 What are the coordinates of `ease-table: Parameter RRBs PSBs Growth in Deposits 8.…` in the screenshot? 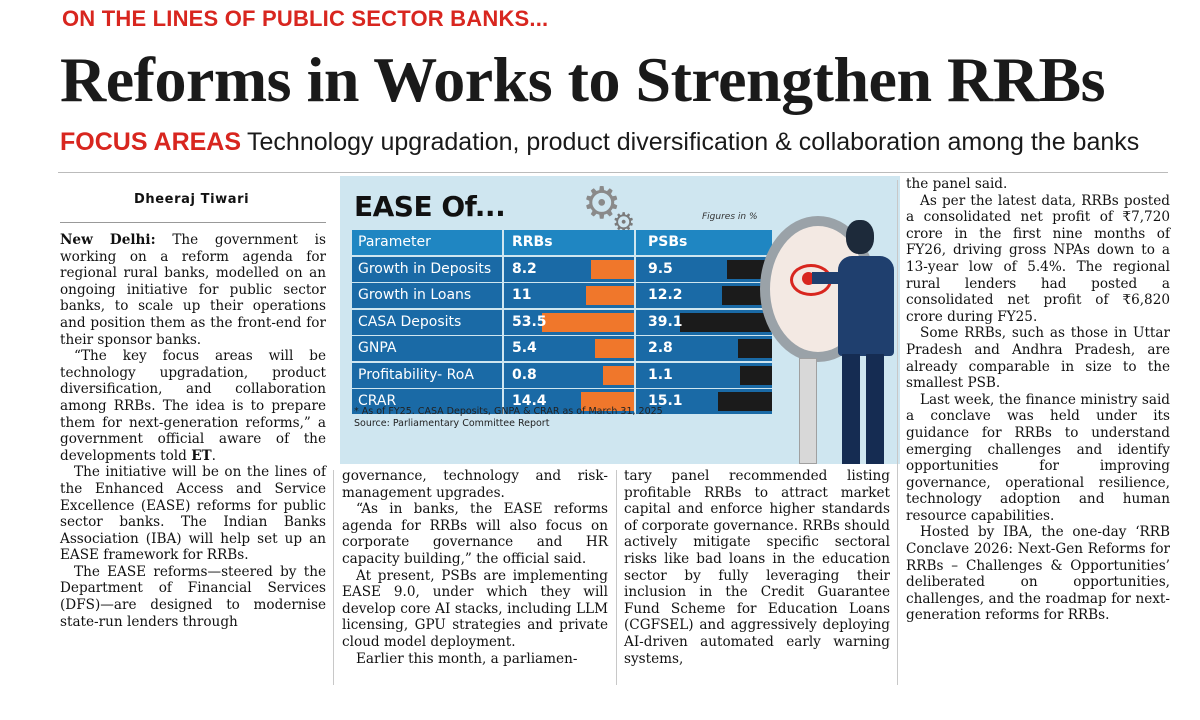 It's located at (562, 323).